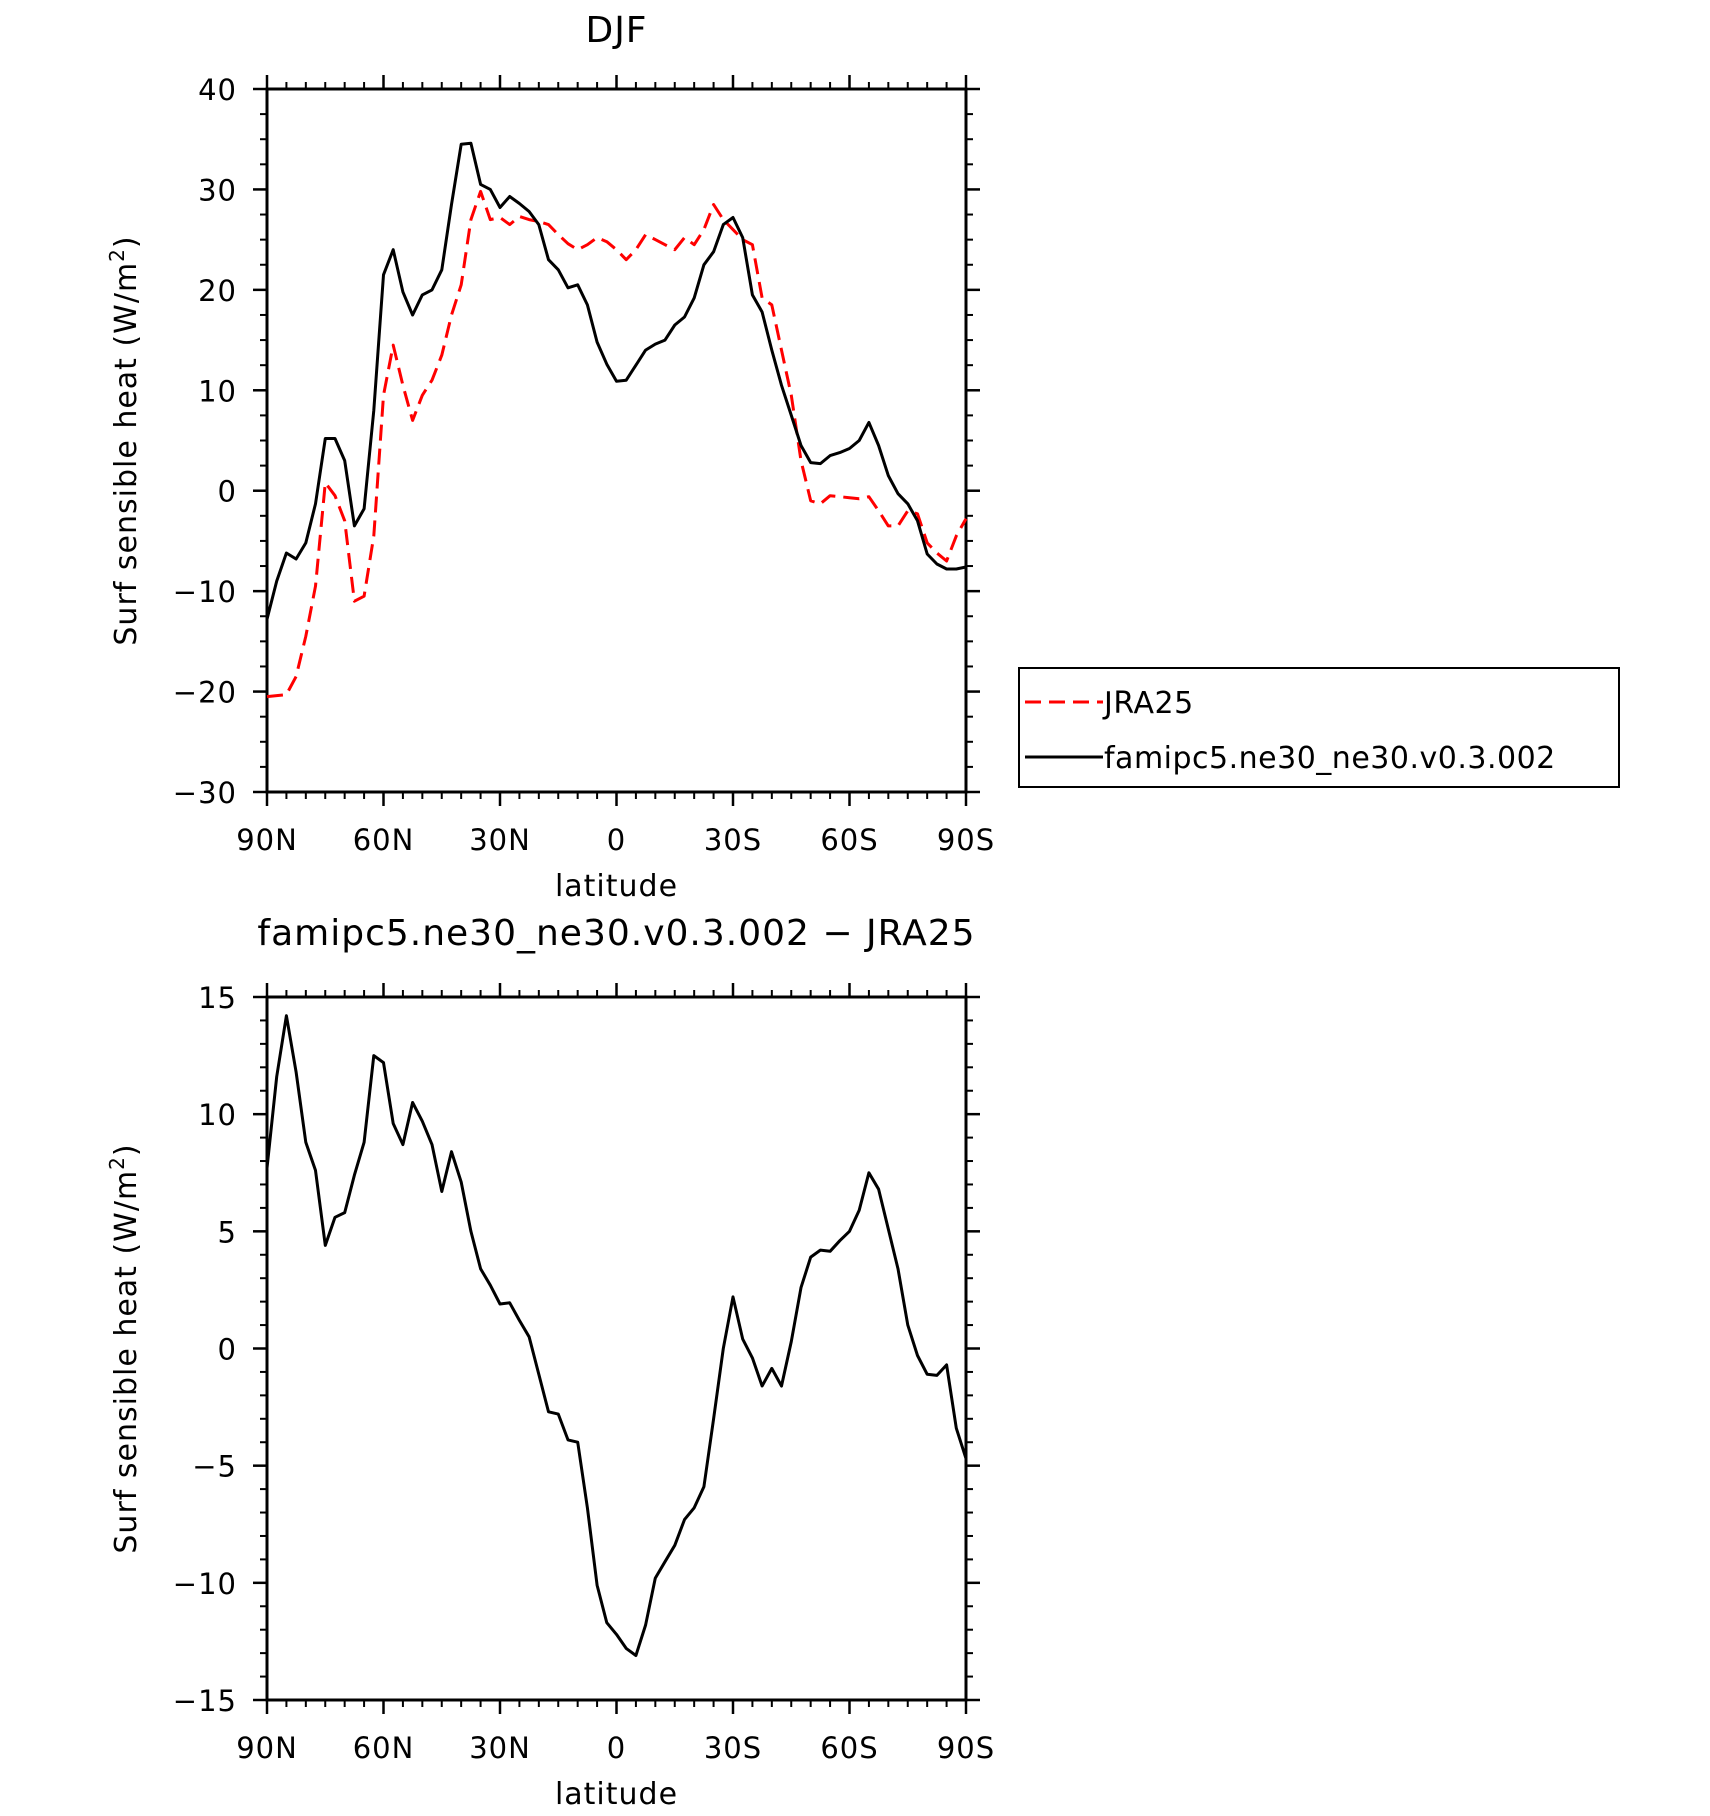 Image resolution: width=1710 pixels, height=1816 pixels. I want to click on panel-title: DJF, so click(616, 30).